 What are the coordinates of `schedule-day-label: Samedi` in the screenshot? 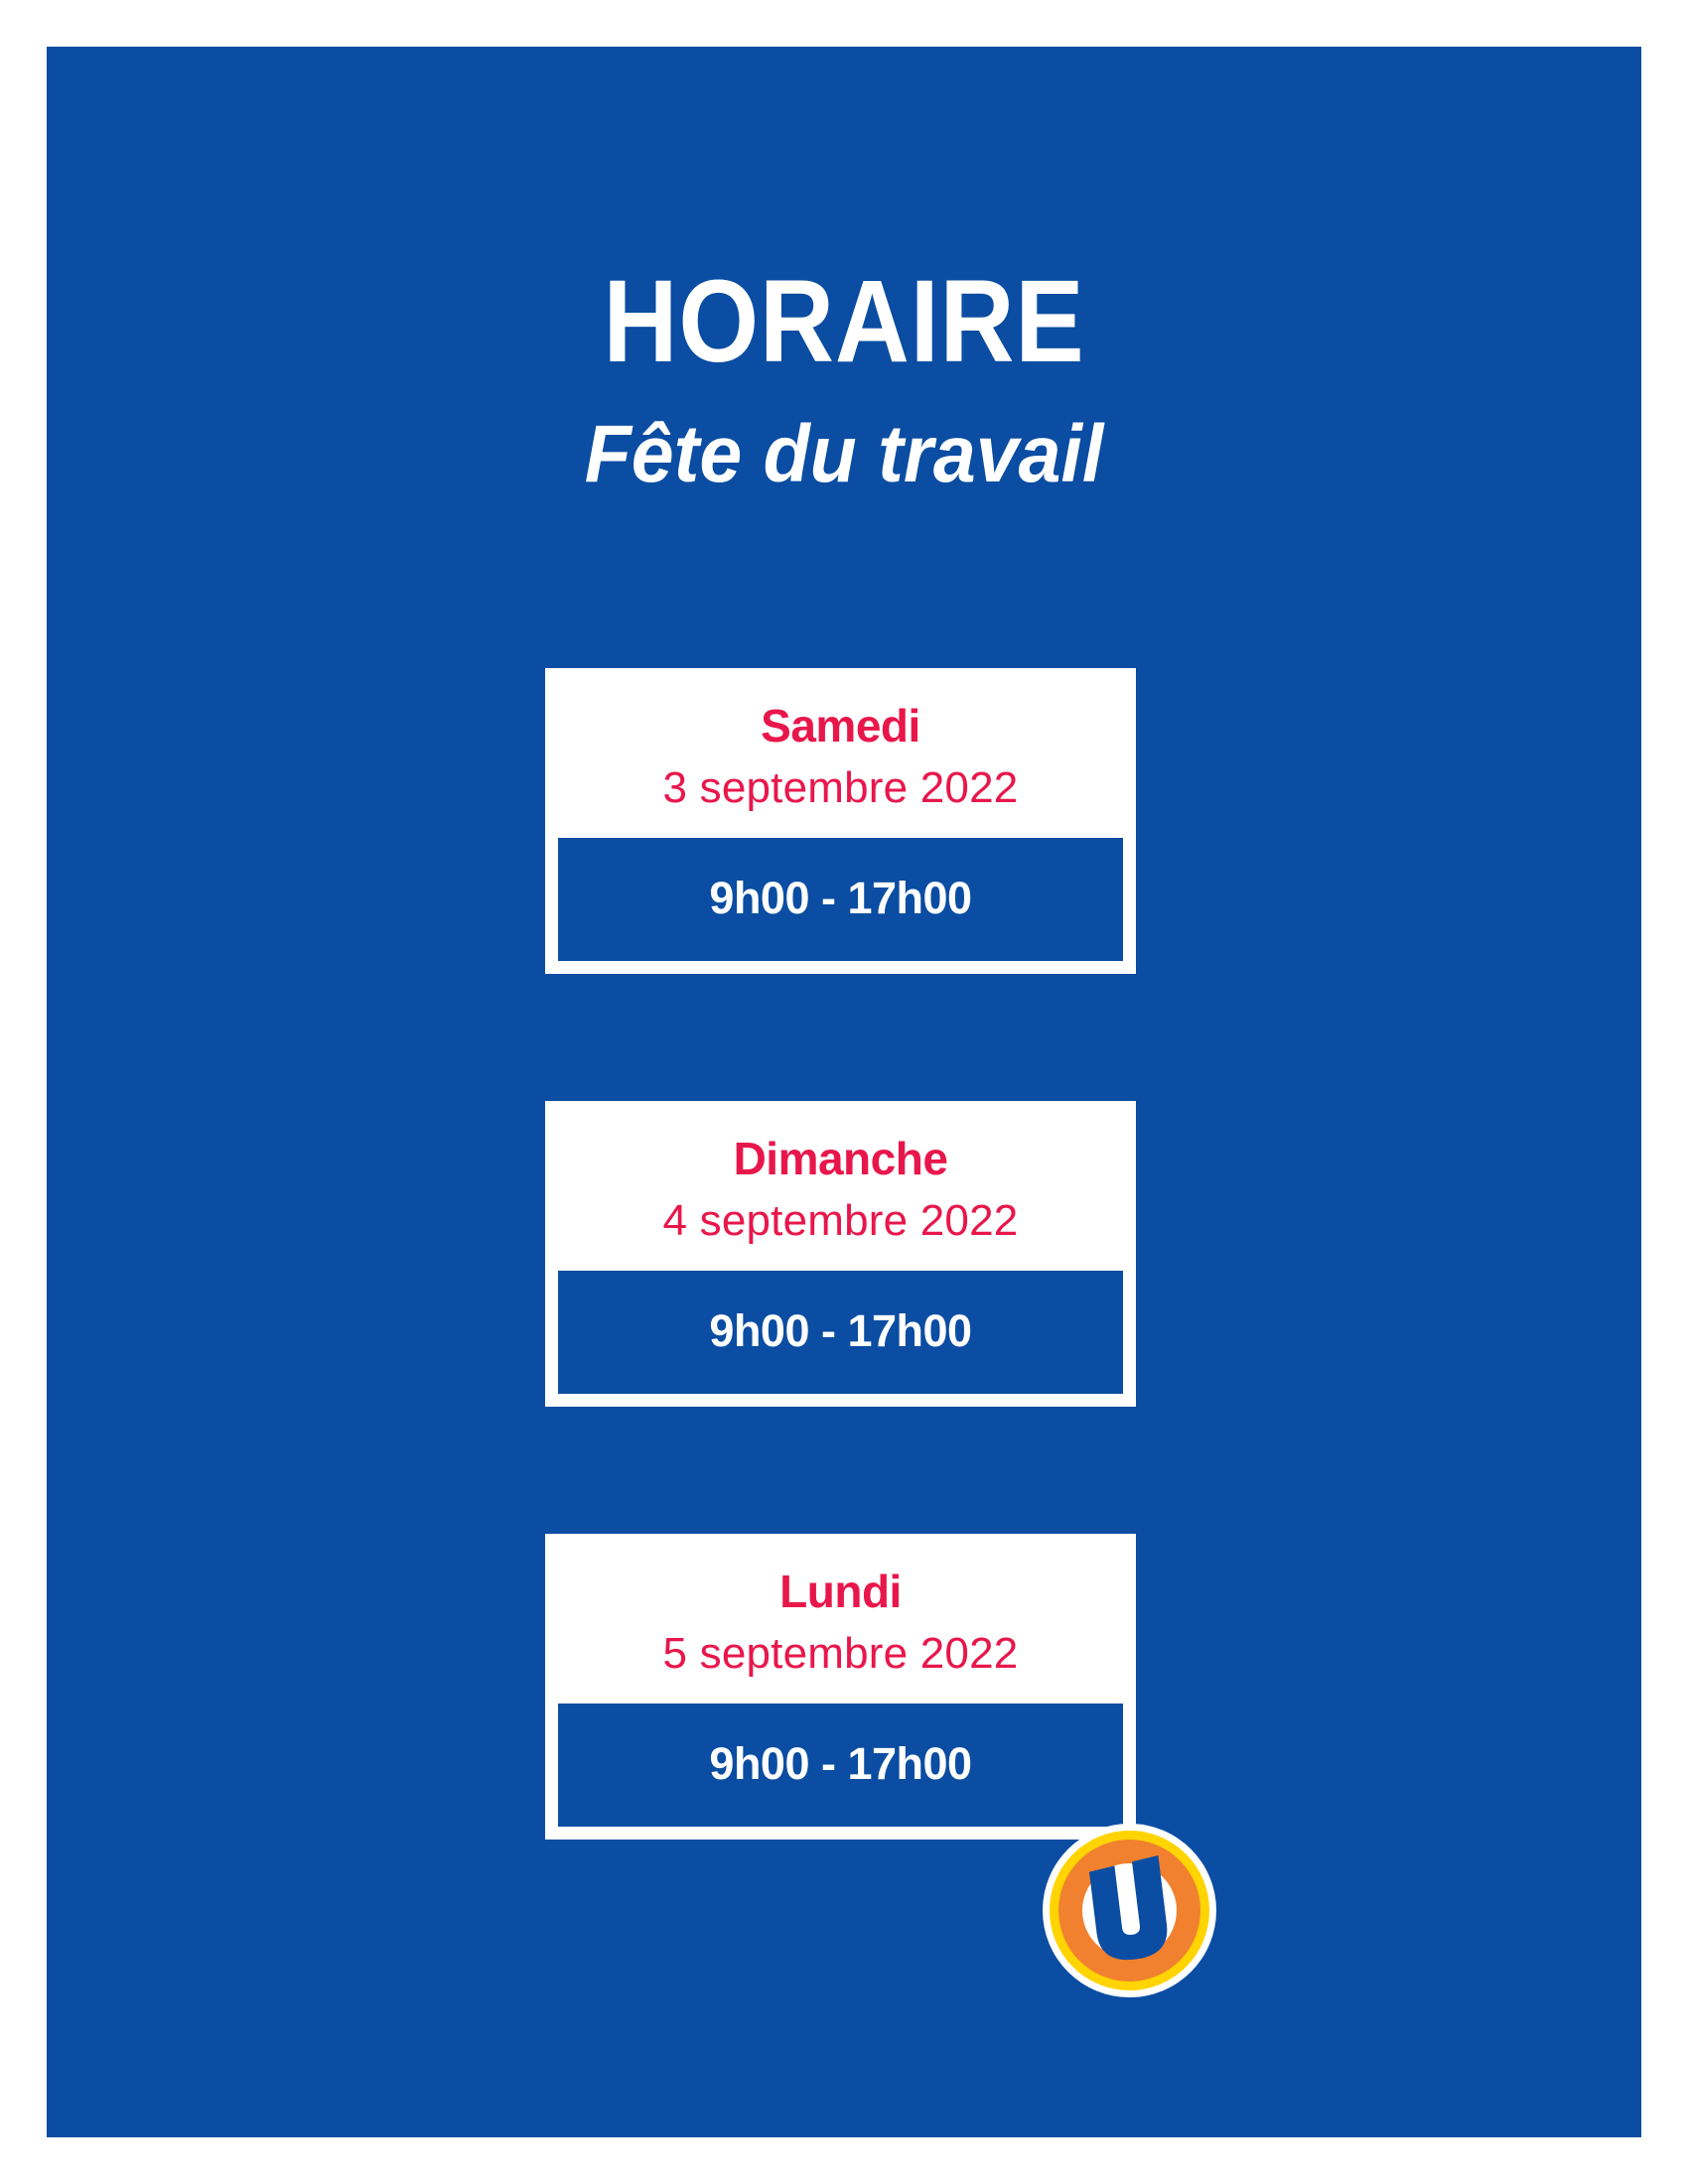 It's located at (840, 725).